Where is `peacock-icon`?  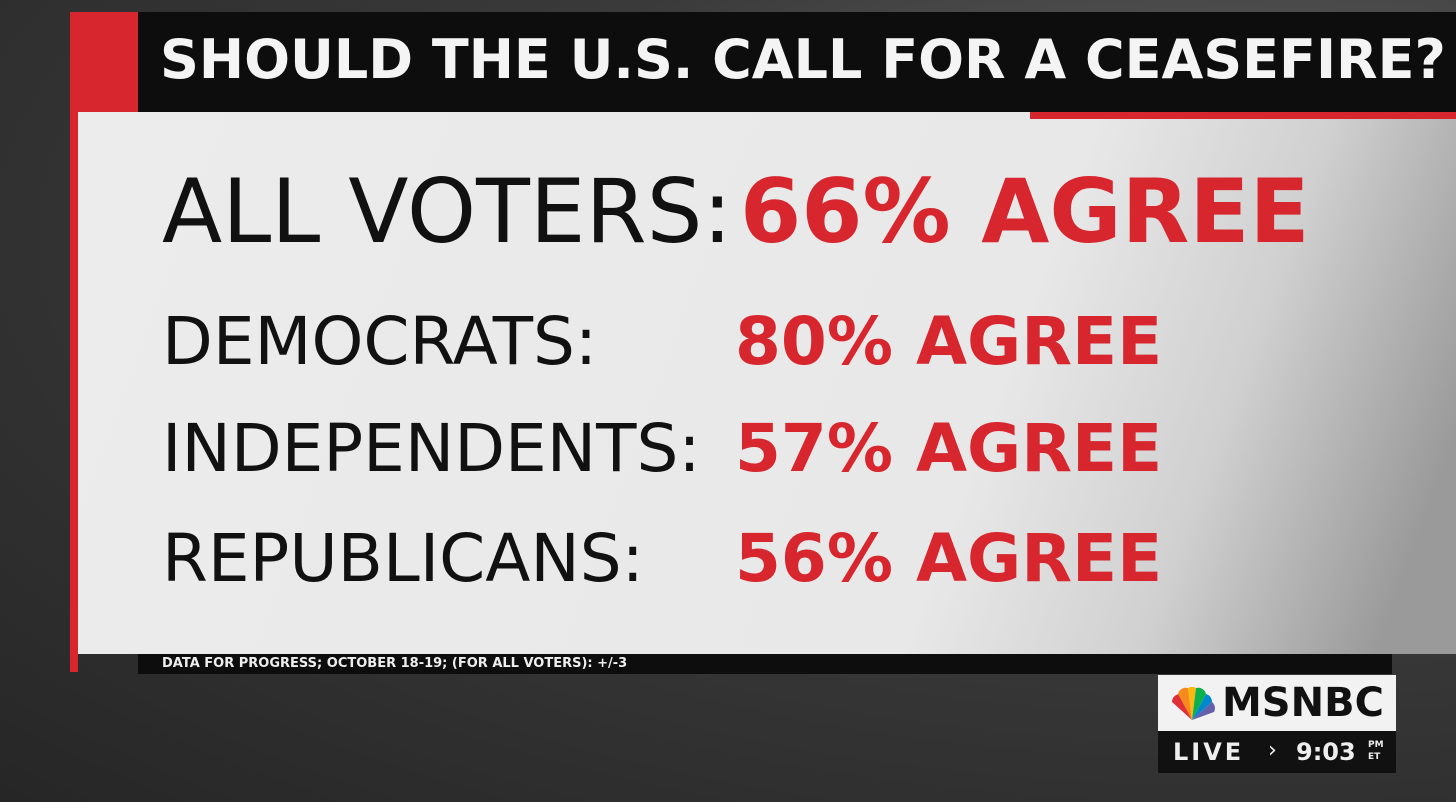 peacock-icon is located at coordinates (1193, 703).